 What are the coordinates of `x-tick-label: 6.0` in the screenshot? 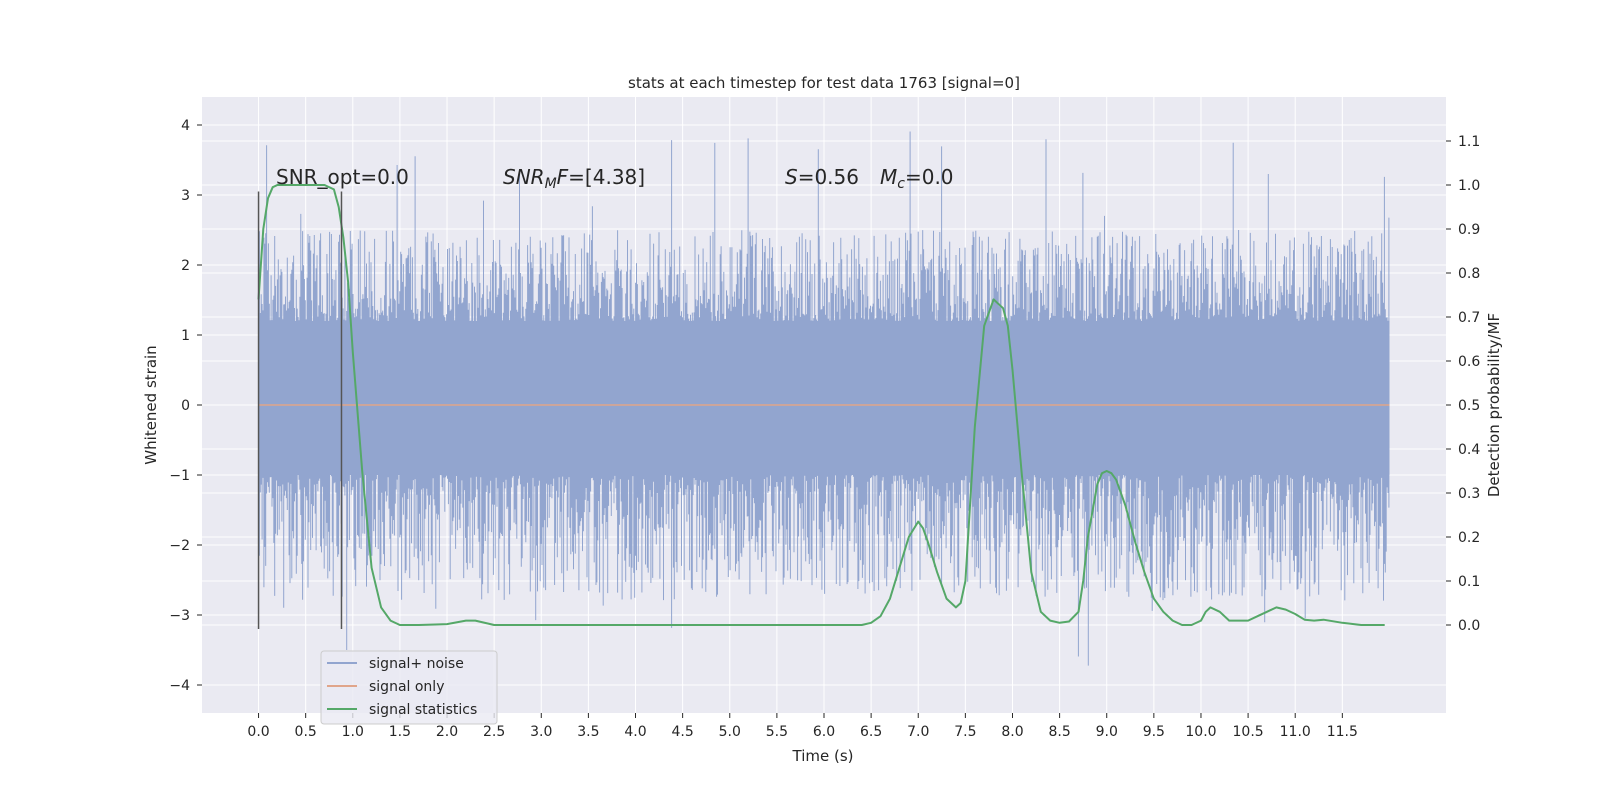 It's located at (824, 732).